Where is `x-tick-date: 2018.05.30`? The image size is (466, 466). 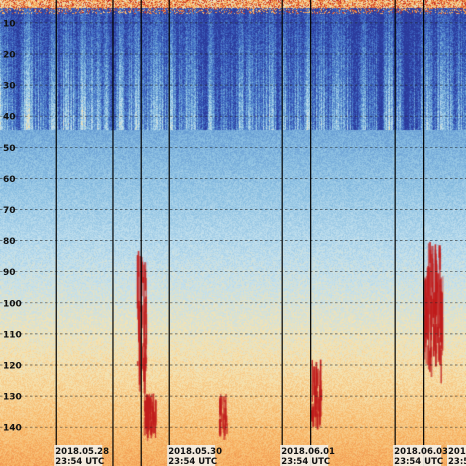 x-tick-date: 2018.05.30 is located at coordinates (195, 452).